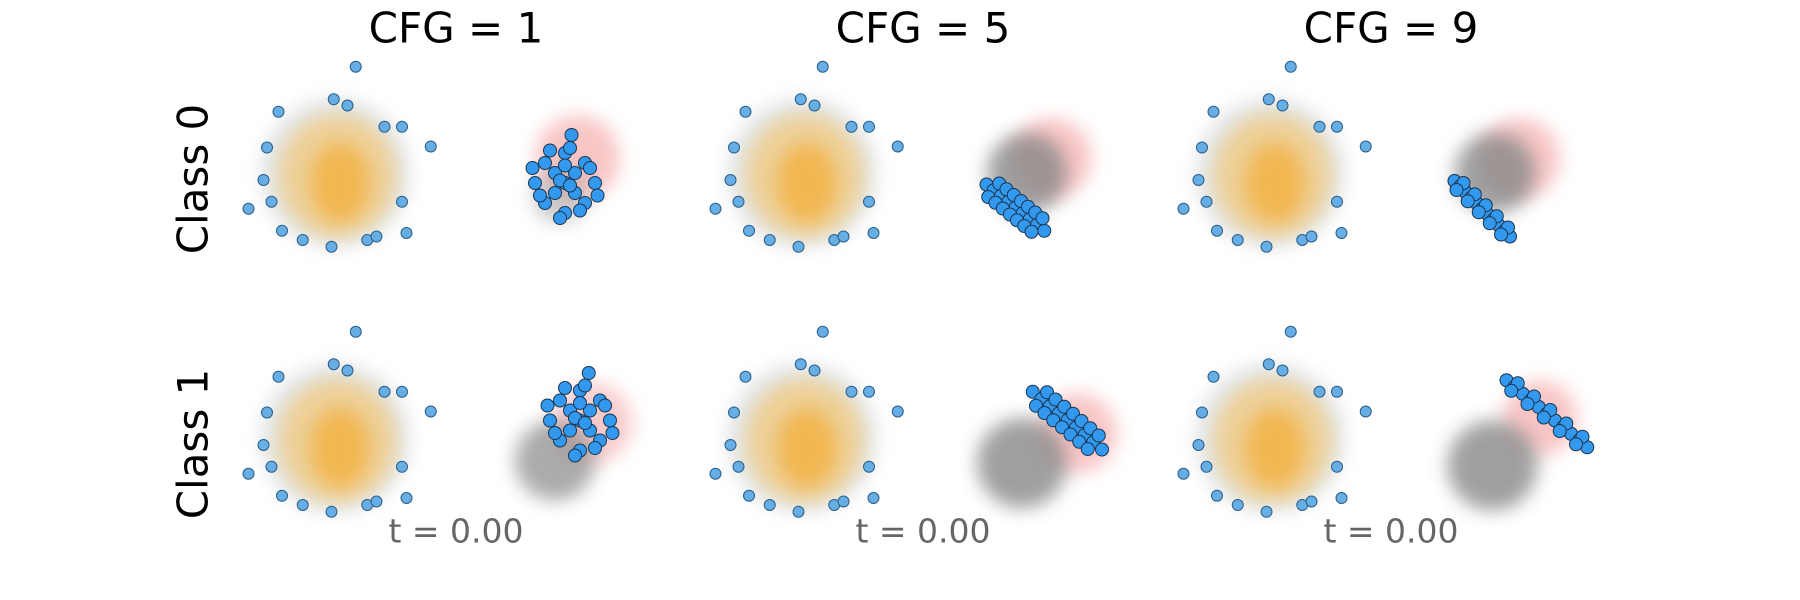 The width and height of the screenshot is (1800, 600). I want to click on column-title: CFG = 9, so click(1391, 28).